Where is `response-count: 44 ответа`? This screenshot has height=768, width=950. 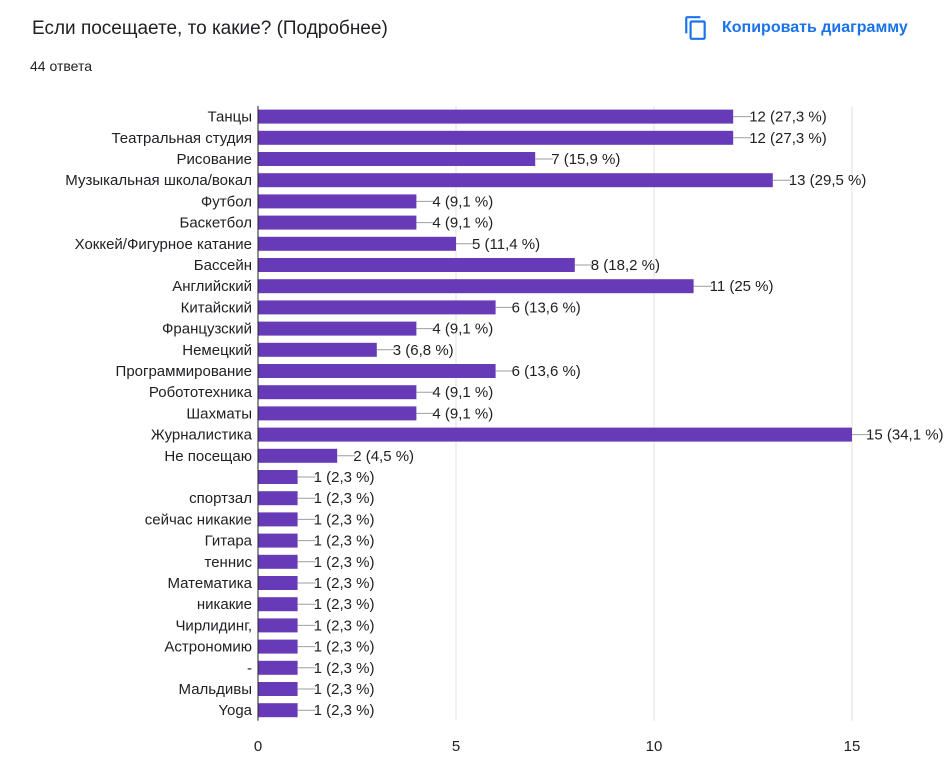
response-count: 44 ответа is located at coordinates (61, 66).